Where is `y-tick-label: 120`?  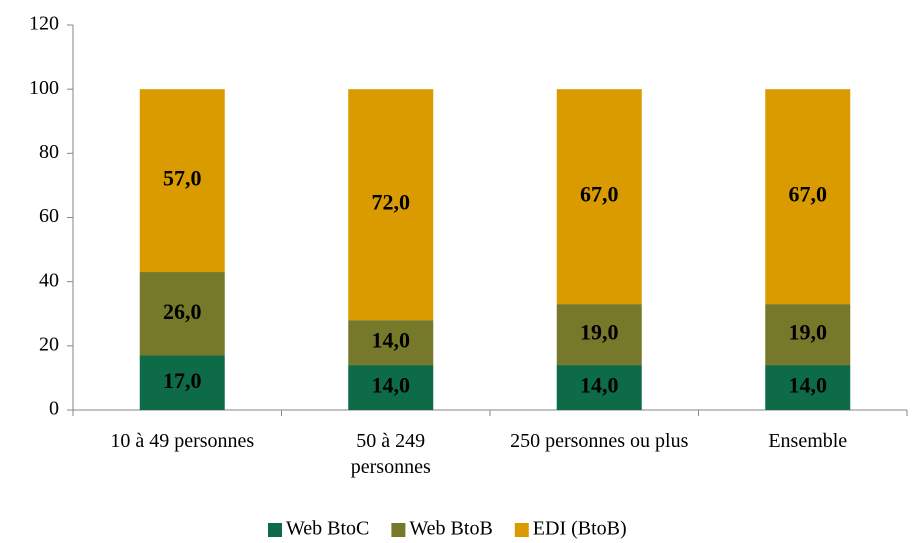 y-tick-label: 120 is located at coordinates (44, 24).